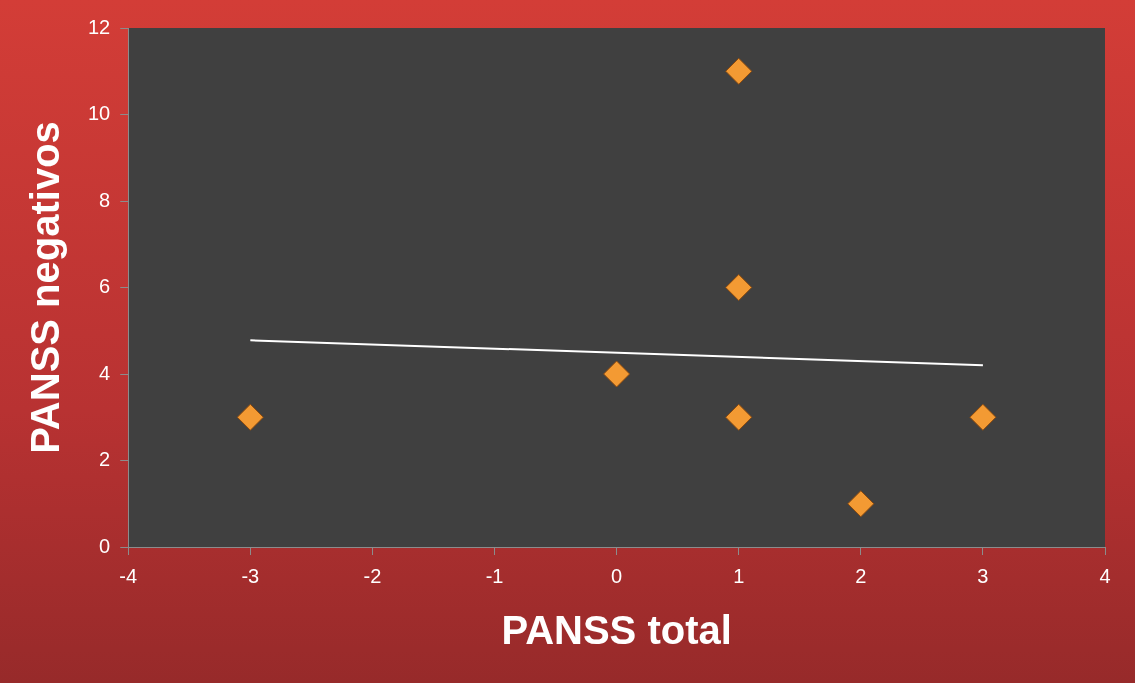 The height and width of the screenshot is (683, 1135). What do you see at coordinates (105, 199) in the screenshot?
I see `y-tick-label: 8` at bounding box center [105, 199].